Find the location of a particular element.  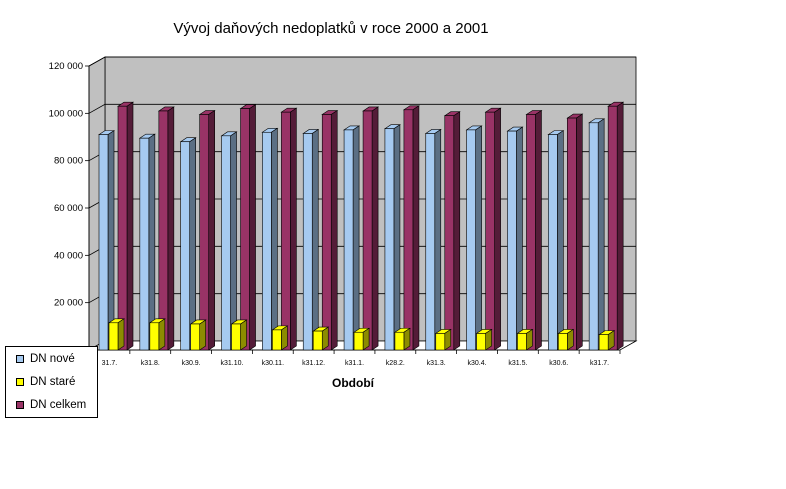

x-tick-label: k31.1. is located at coordinates (354, 363).